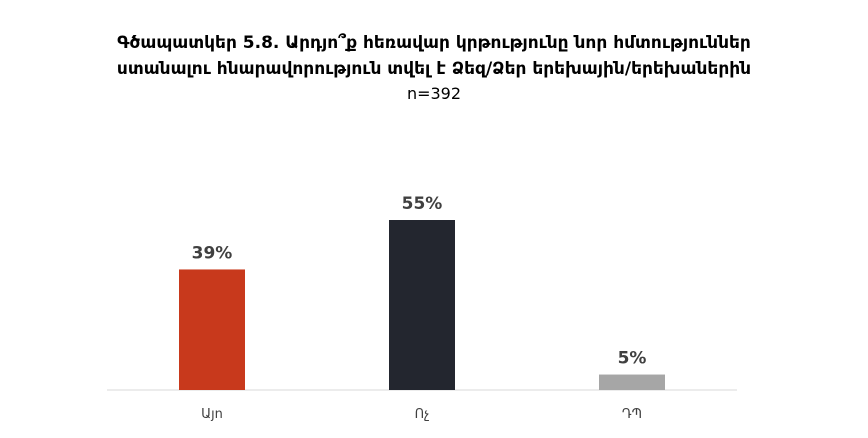 This screenshot has height=438, width=868. I want to click on x-tick-label-2: Ոչ, so click(422, 414).